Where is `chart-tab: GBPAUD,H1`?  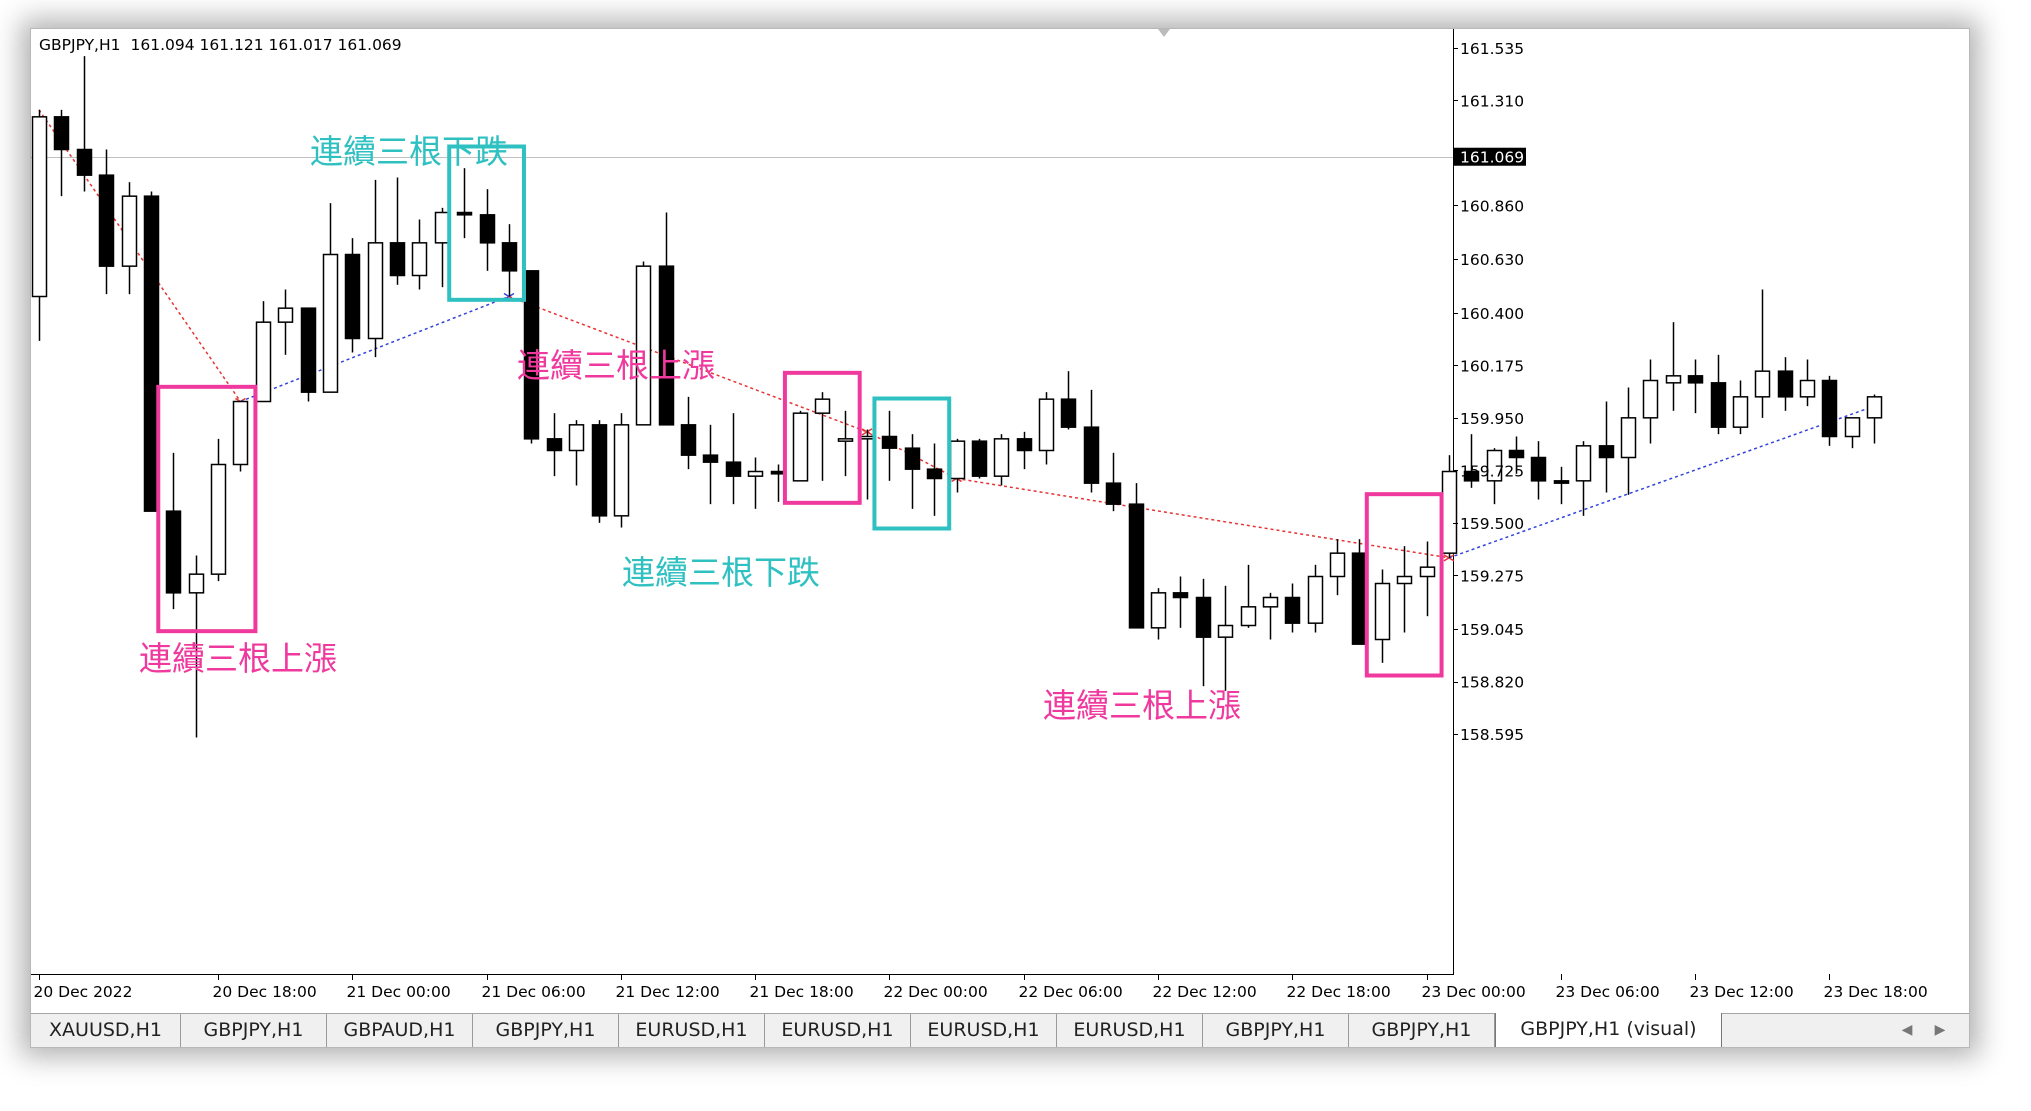 chart-tab: GBPAUD,H1 is located at coordinates (400, 1030).